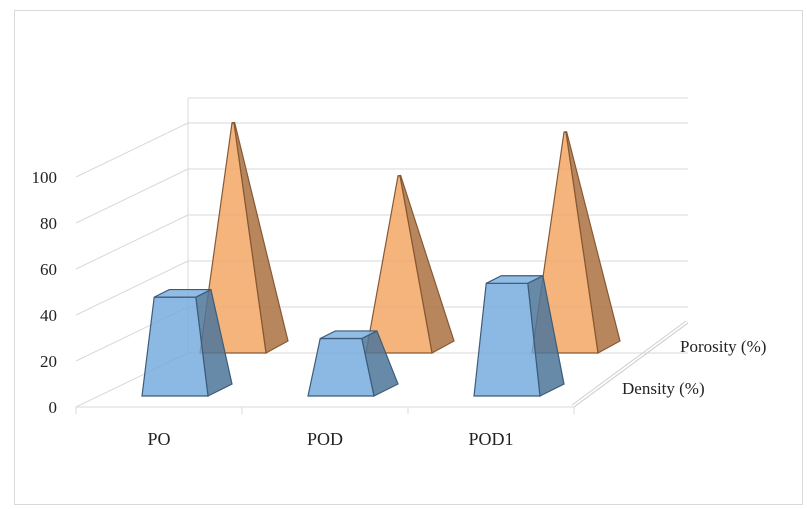 The image size is (807, 509). What do you see at coordinates (158, 439) in the screenshot?
I see `x-category-label: PO` at bounding box center [158, 439].